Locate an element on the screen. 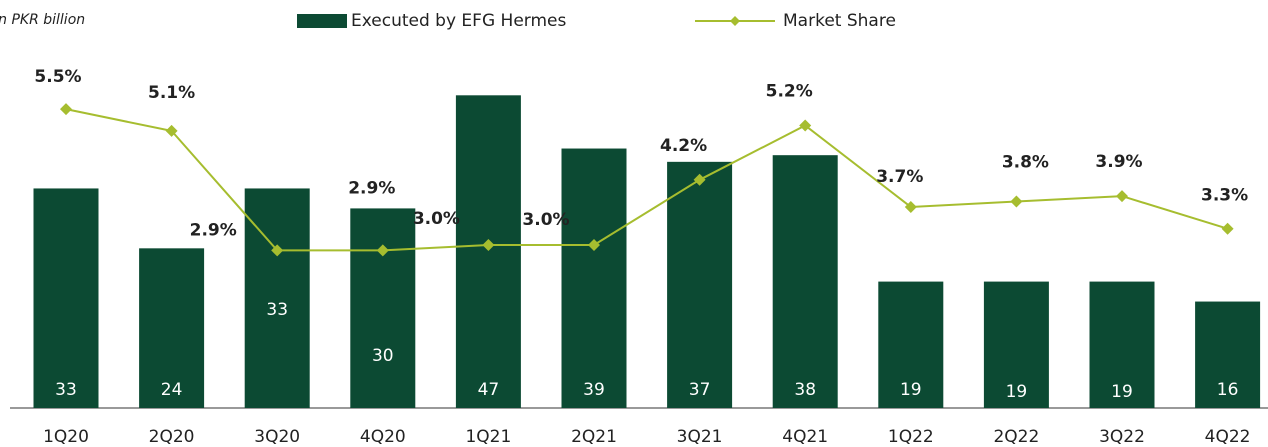 The image size is (1268, 447). subtitle: In PKR billion is located at coordinates (42, 20).